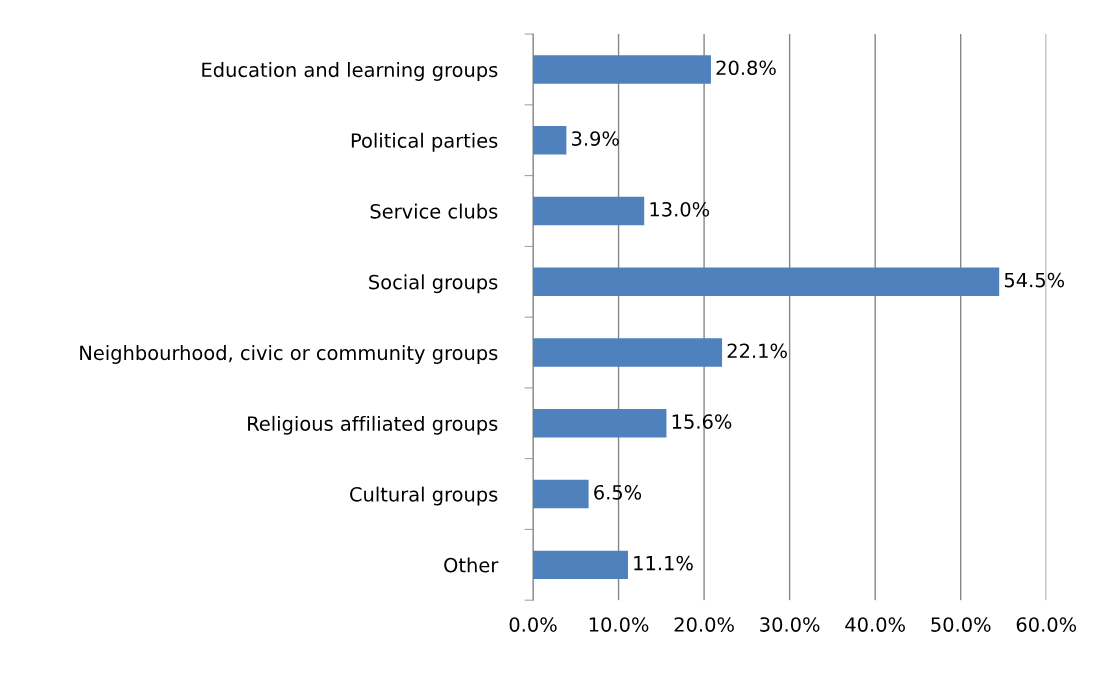 This screenshot has height=682, width=1099. Describe the element at coordinates (289, 354) in the screenshot. I see `y-tick-label: Neighbourhood, civic or community groups` at that location.